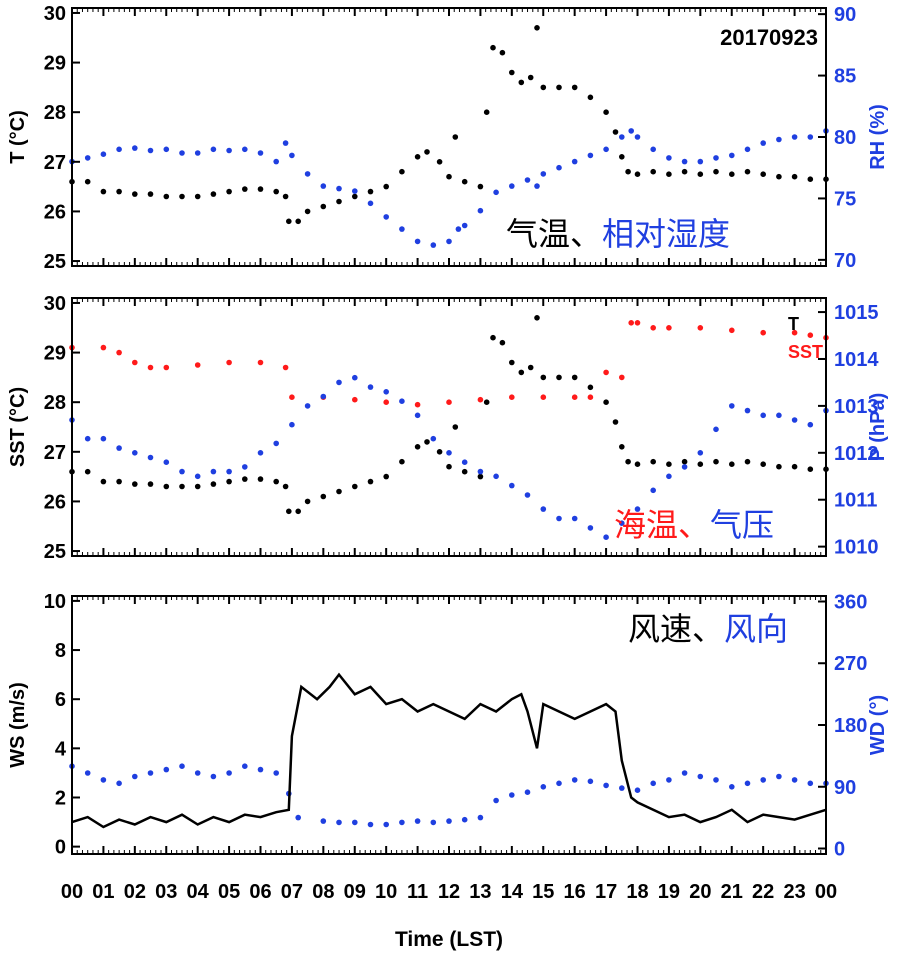 The image size is (909, 954). What do you see at coordinates (845, 138) in the screenshot?
I see `panel-0-right-tick-label-2: 80` at bounding box center [845, 138].